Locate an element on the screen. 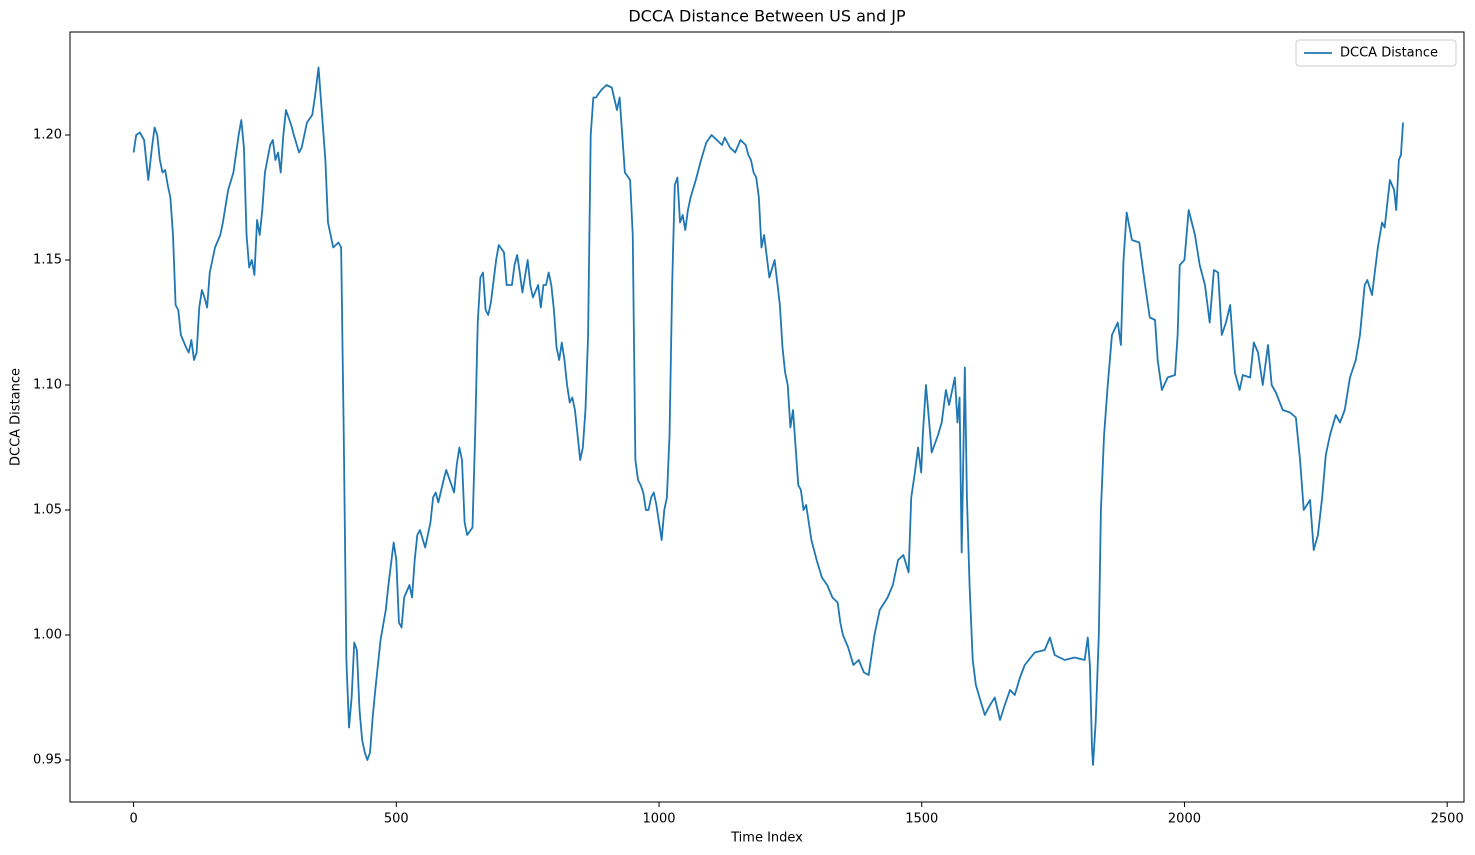 The image size is (1475, 855). legend-label: DCCA Distance is located at coordinates (1389, 53).